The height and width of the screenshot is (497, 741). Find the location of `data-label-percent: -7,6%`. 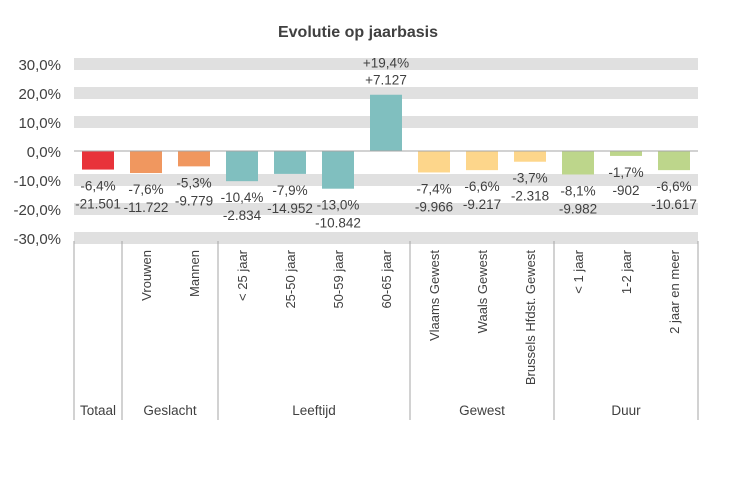

data-label-percent: -7,6% is located at coordinates (145, 189).